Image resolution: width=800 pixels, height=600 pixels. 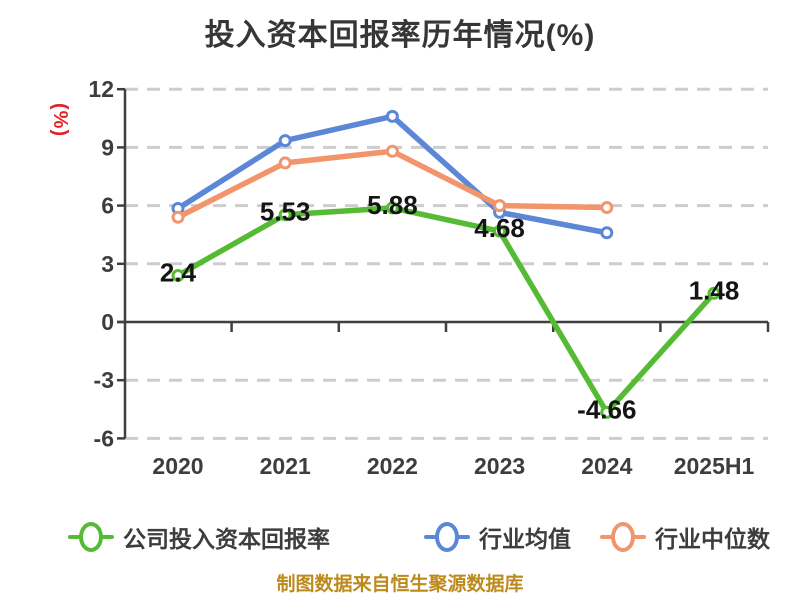 What do you see at coordinates (400, 35) in the screenshot?
I see `chart-title: 投入资本回报率历年情况(%)` at bounding box center [400, 35].